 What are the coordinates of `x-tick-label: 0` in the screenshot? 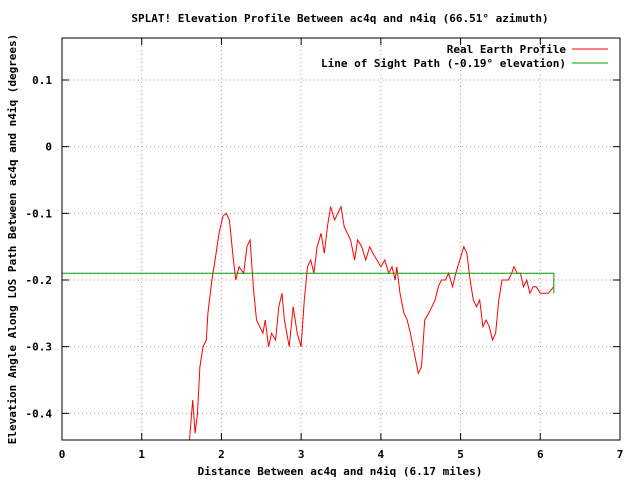 It's located at (62, 454).